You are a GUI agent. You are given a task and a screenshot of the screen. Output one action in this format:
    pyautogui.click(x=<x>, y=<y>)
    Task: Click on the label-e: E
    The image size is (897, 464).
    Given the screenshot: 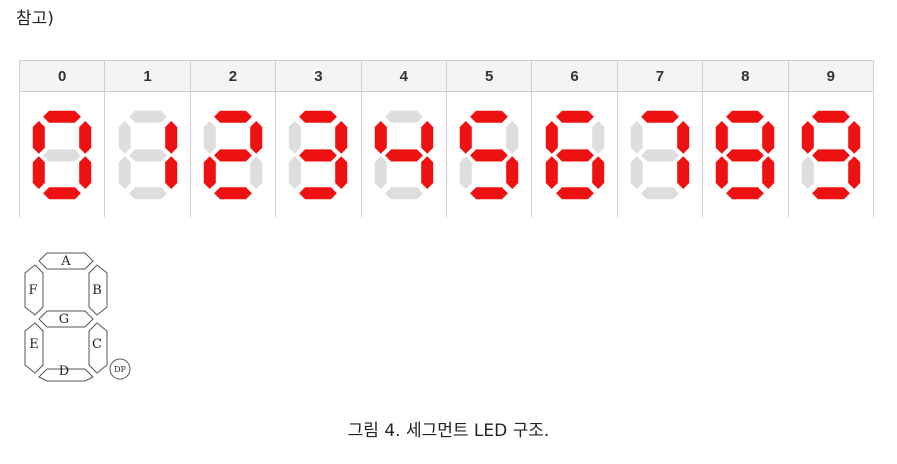 What is the action you would take?
    pyautogui.click(x=34, y=344)
    